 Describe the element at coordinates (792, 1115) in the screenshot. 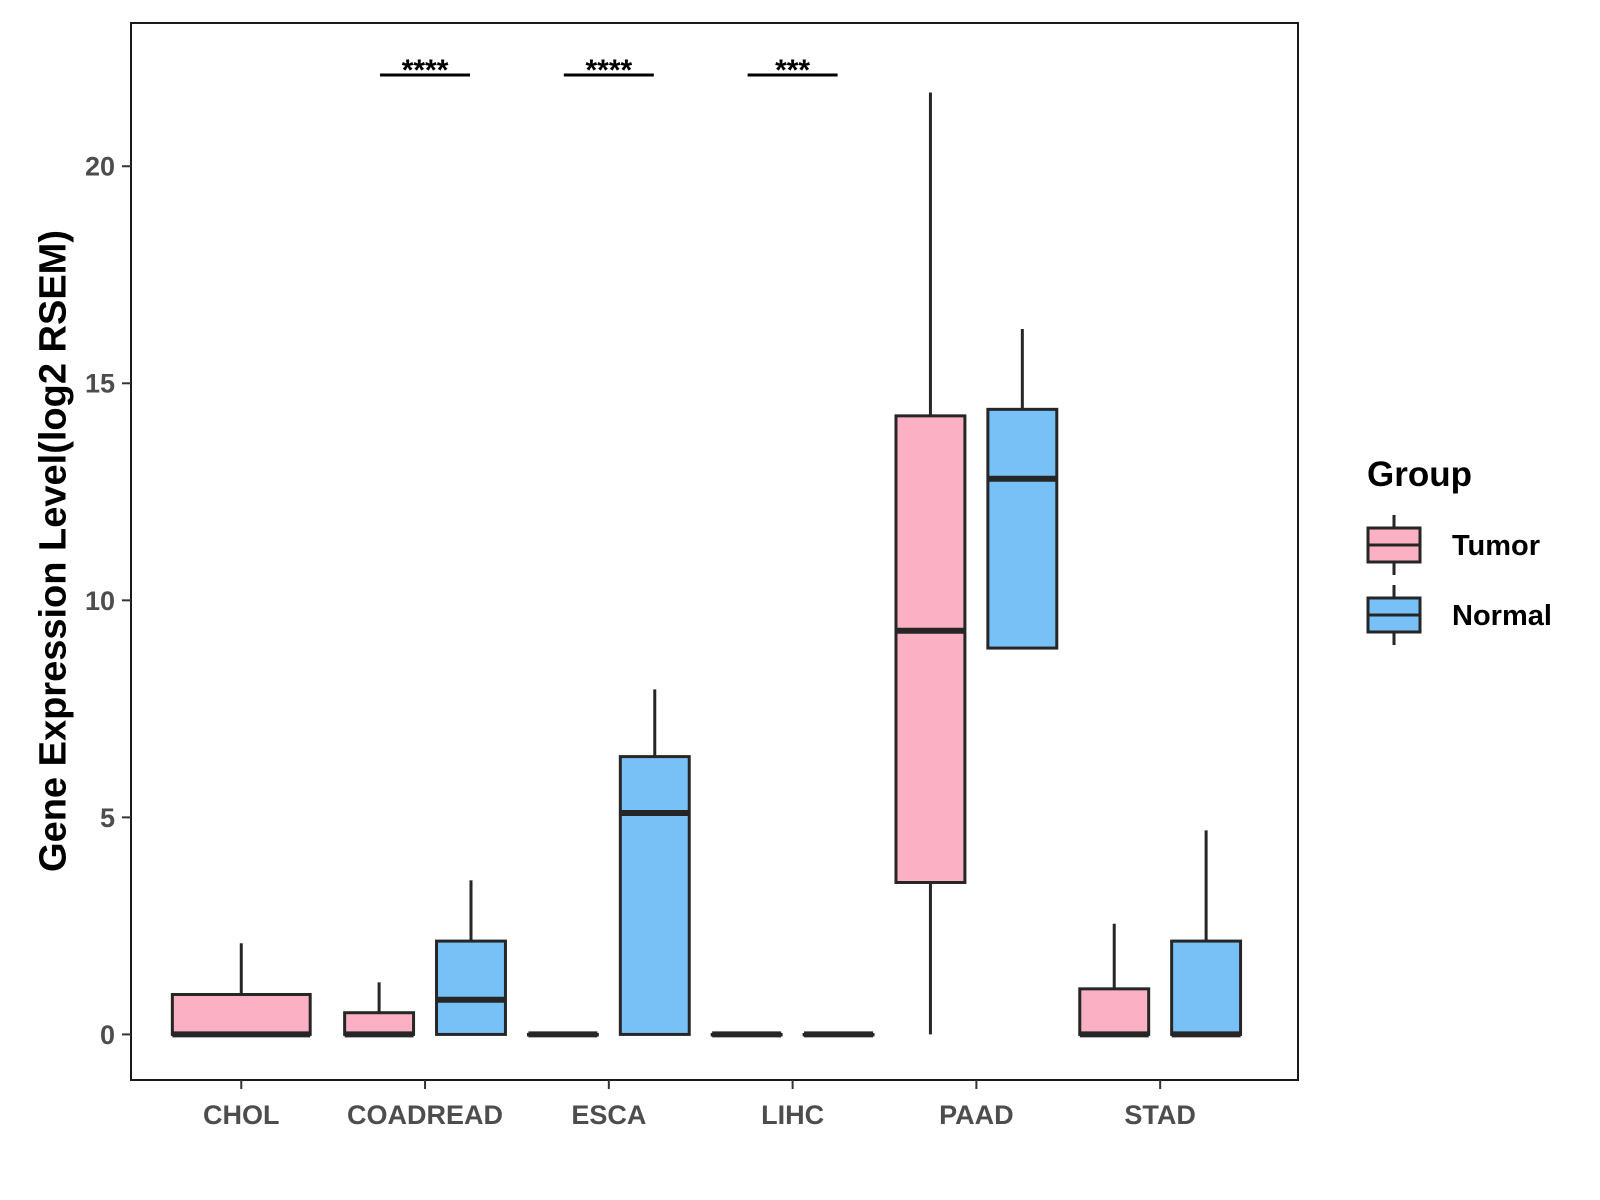

I see `x-tick-label: LIHC` at that location.